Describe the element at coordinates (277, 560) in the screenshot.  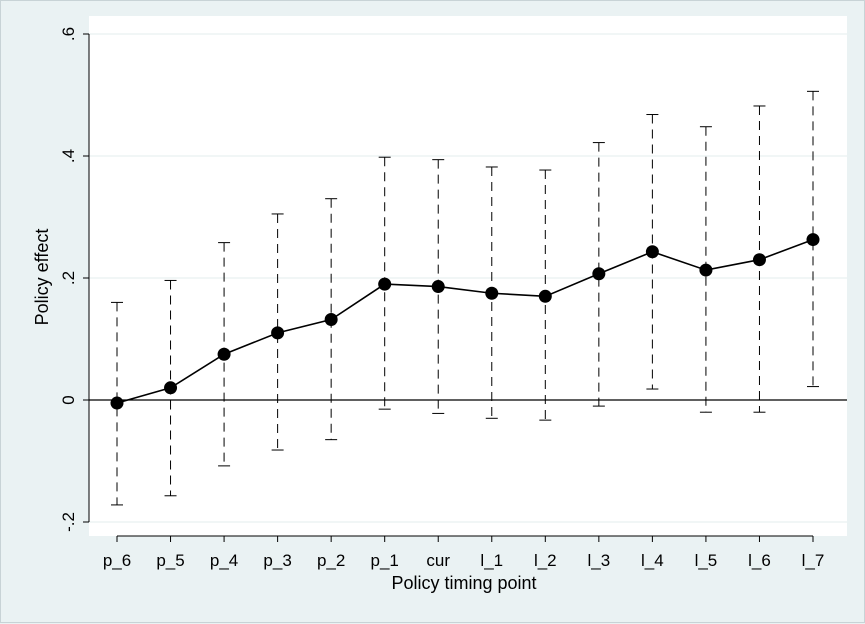
I see `x-tick-label: p_3` at that location.